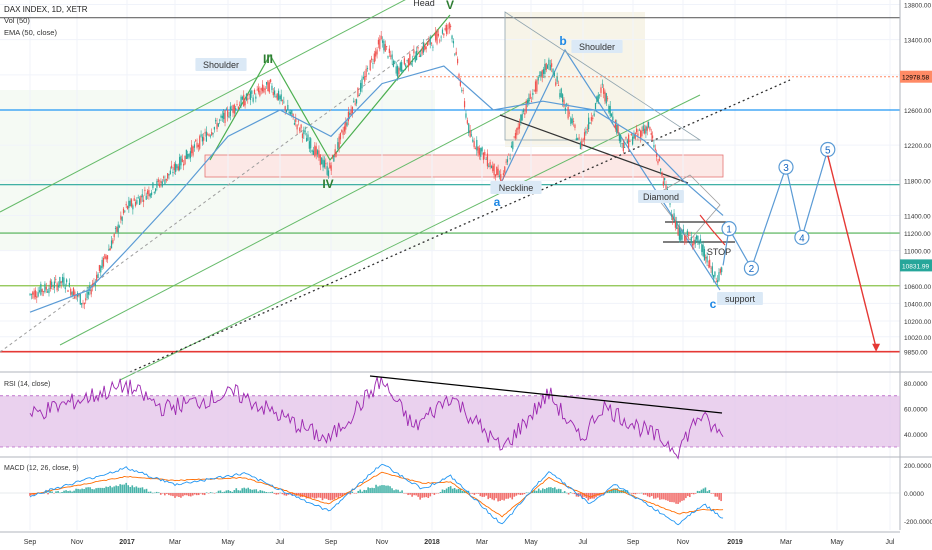 This screenshot has height=550, width=932. Describe the element at coordinates (916, 275) in the screenshot. I see `price-axis-bg` at that location.